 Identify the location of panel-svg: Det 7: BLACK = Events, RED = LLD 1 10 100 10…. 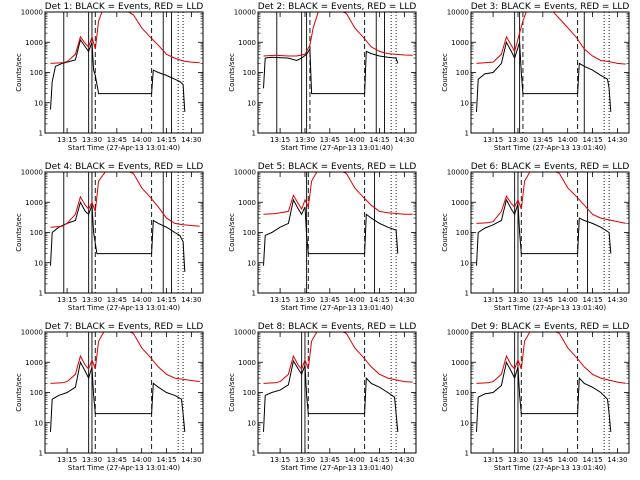
(109, 397).